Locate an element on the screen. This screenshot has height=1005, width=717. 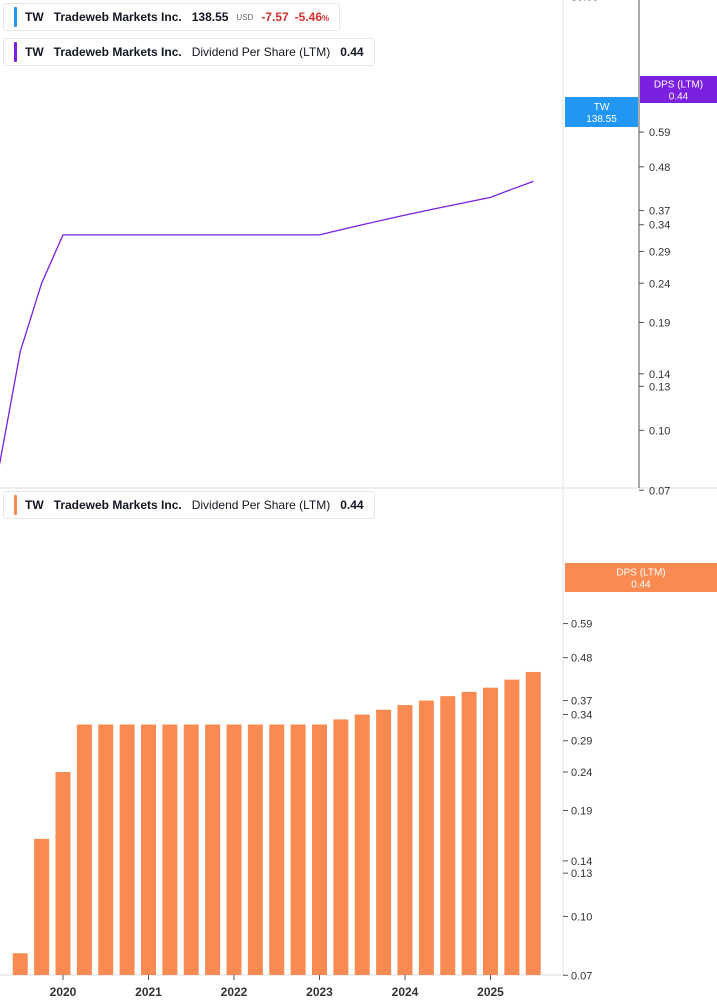
x-axis-tick-label: 2024 is located at coordinates (405, 992).